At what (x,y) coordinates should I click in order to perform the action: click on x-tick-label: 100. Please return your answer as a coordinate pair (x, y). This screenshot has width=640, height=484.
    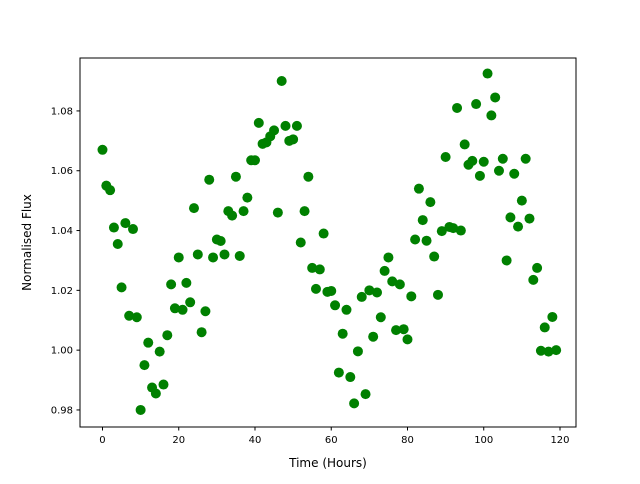
    Looking at the image, I should click on (483, 440).